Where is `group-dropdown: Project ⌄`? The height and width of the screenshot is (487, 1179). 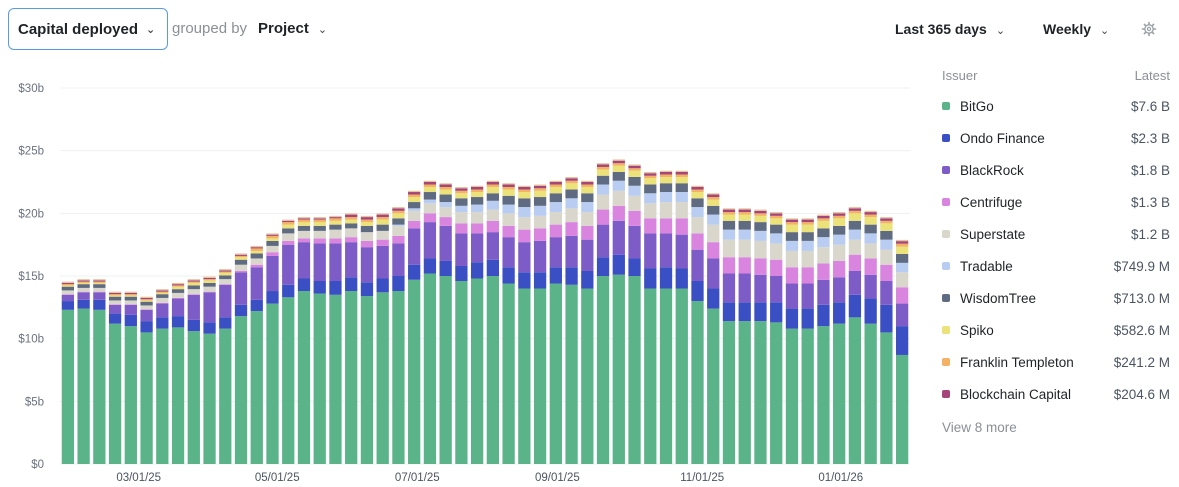
group-dropdown: Project ⌄ is located at coordinates (292, 28).